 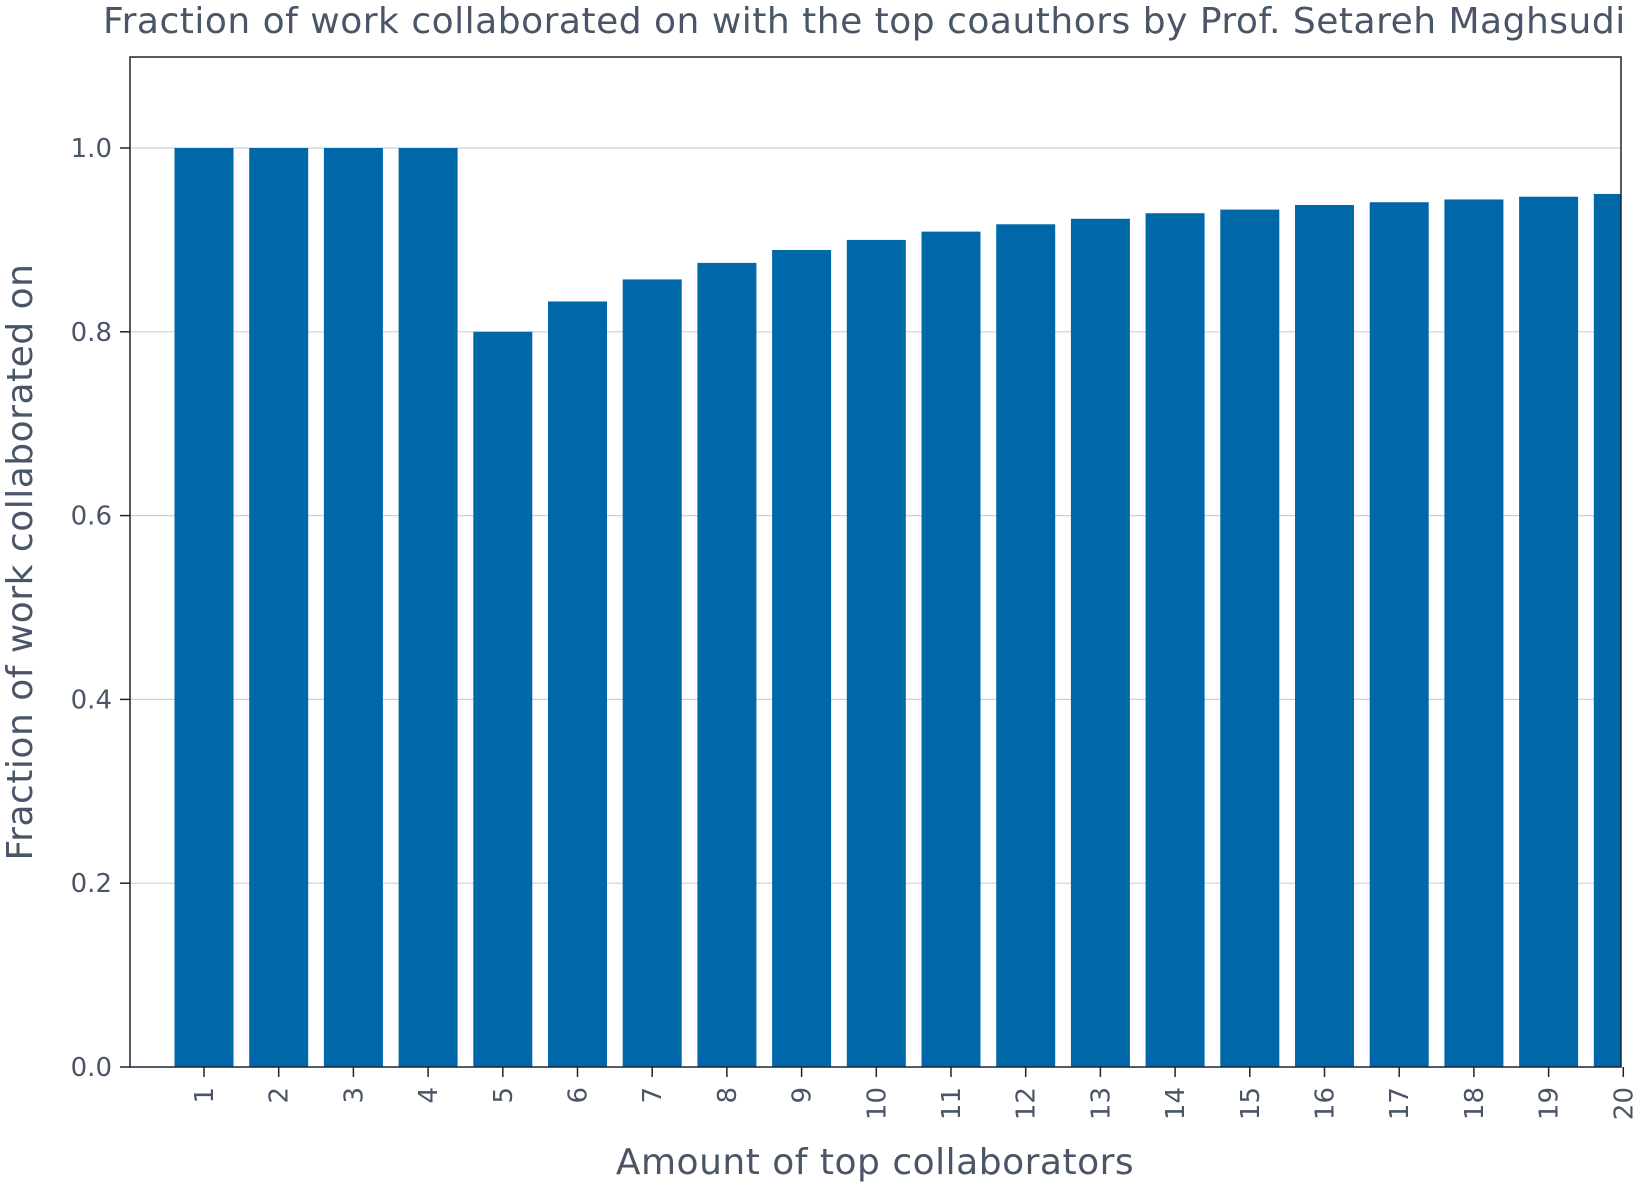 What do you see at coordinates (354, 1095) in the screenshot?
I see `x-tick-label: 3` at bounding box center [354, 1095].